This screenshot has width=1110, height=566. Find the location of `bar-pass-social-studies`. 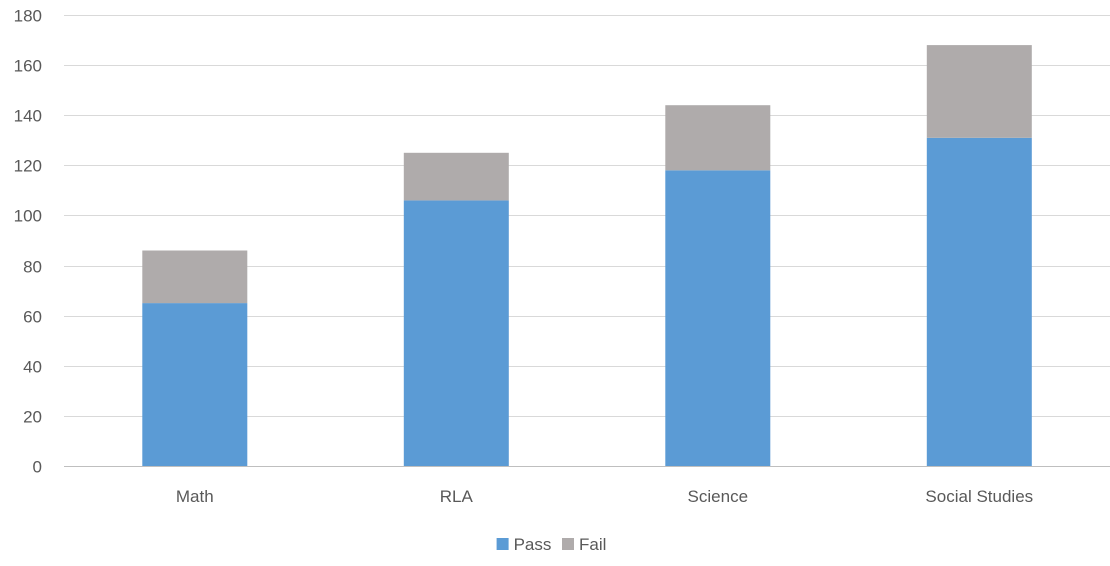

bar-pass-social-studies is located at coordinates (979, 302).